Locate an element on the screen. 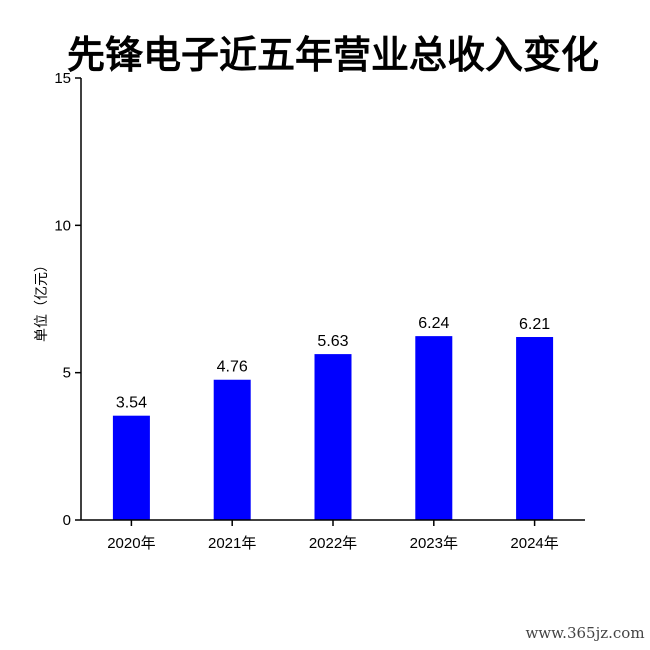 This screenshot has height=650, width=650. data-labels-group: 3.54 4.76 5.63 6.24 6.21 is located at coordinates (333, 363).